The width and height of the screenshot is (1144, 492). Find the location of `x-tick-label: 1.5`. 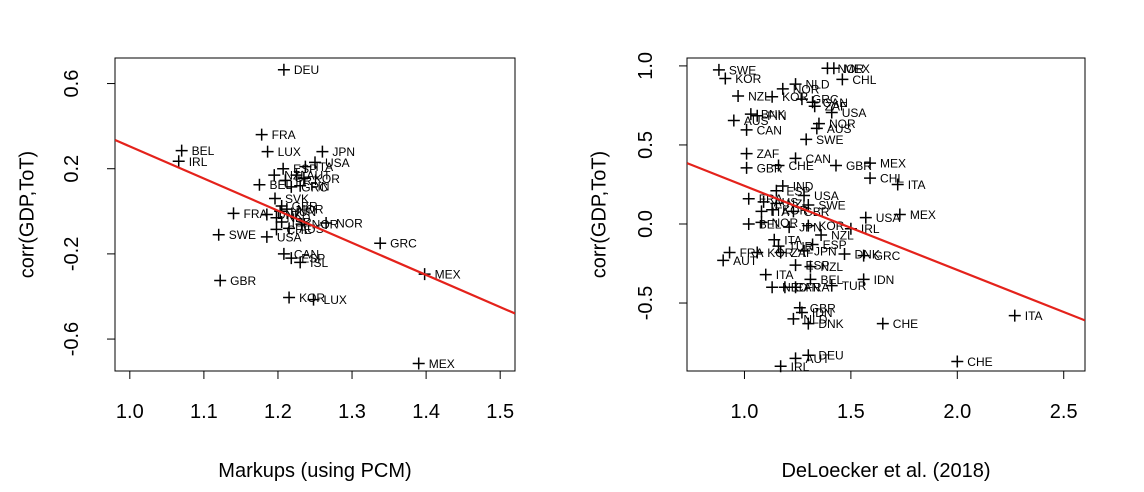

x-tick-label: 1.5 is located at coordinates (851, 412).